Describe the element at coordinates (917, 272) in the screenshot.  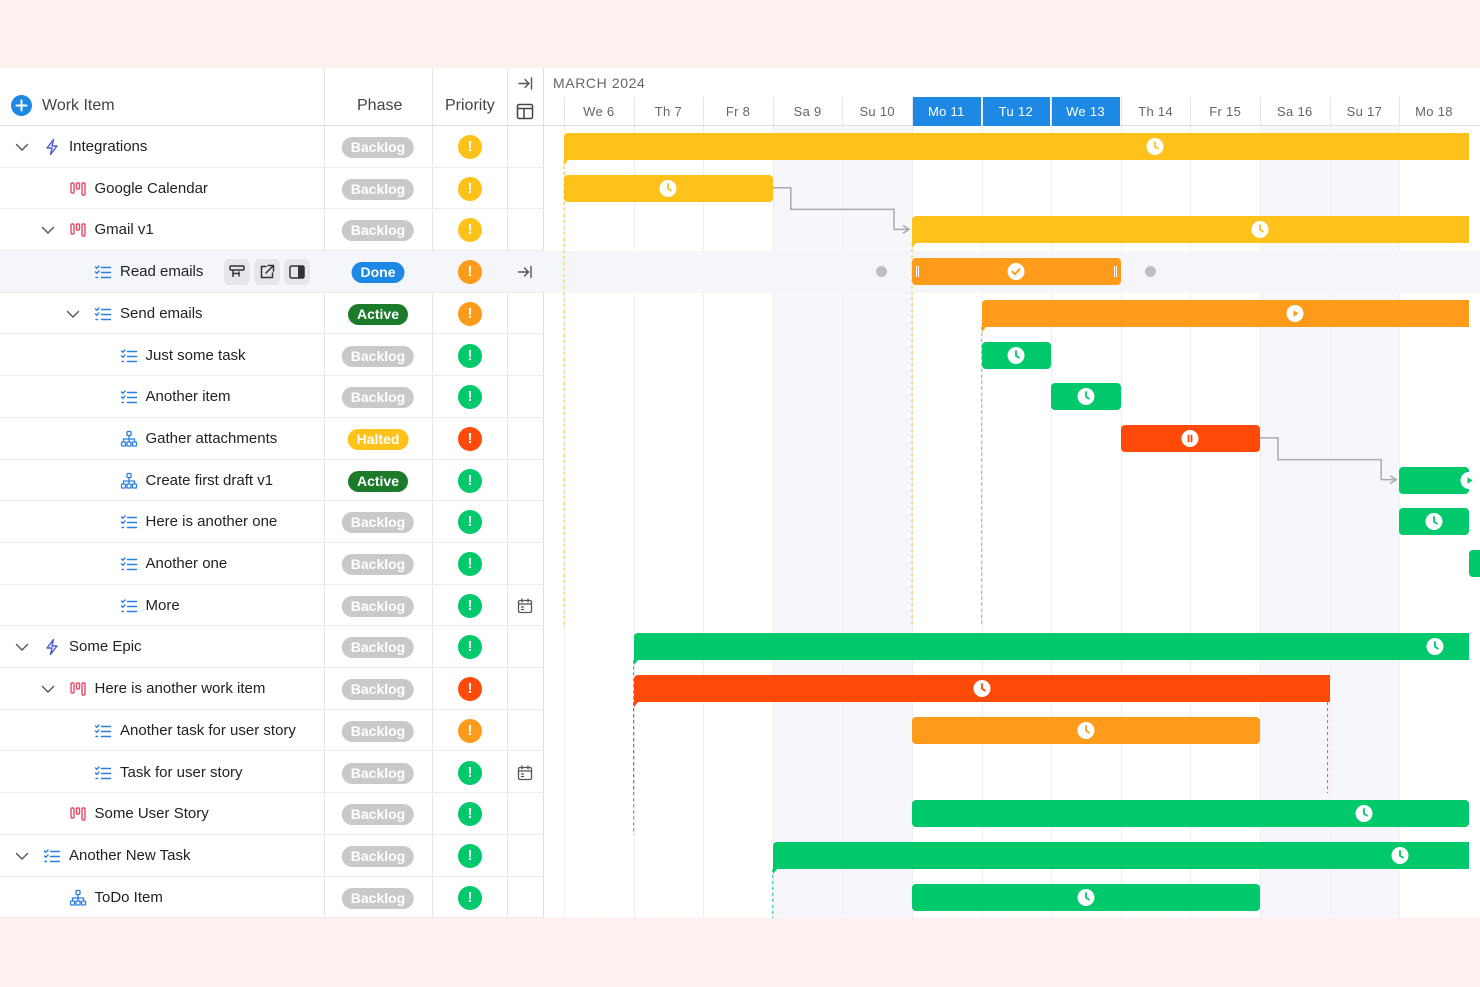
I see `resize-handle-start` at that location.